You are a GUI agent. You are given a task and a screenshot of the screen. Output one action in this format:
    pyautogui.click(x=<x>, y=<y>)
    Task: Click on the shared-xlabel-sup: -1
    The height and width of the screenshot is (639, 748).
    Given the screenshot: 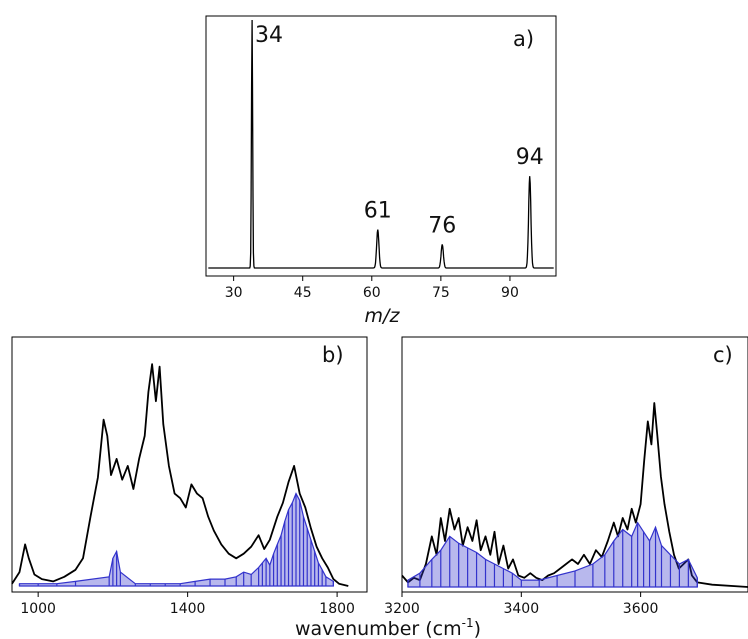 What is the action you would take?
    pyautogui.click(x=468, y=623)
    